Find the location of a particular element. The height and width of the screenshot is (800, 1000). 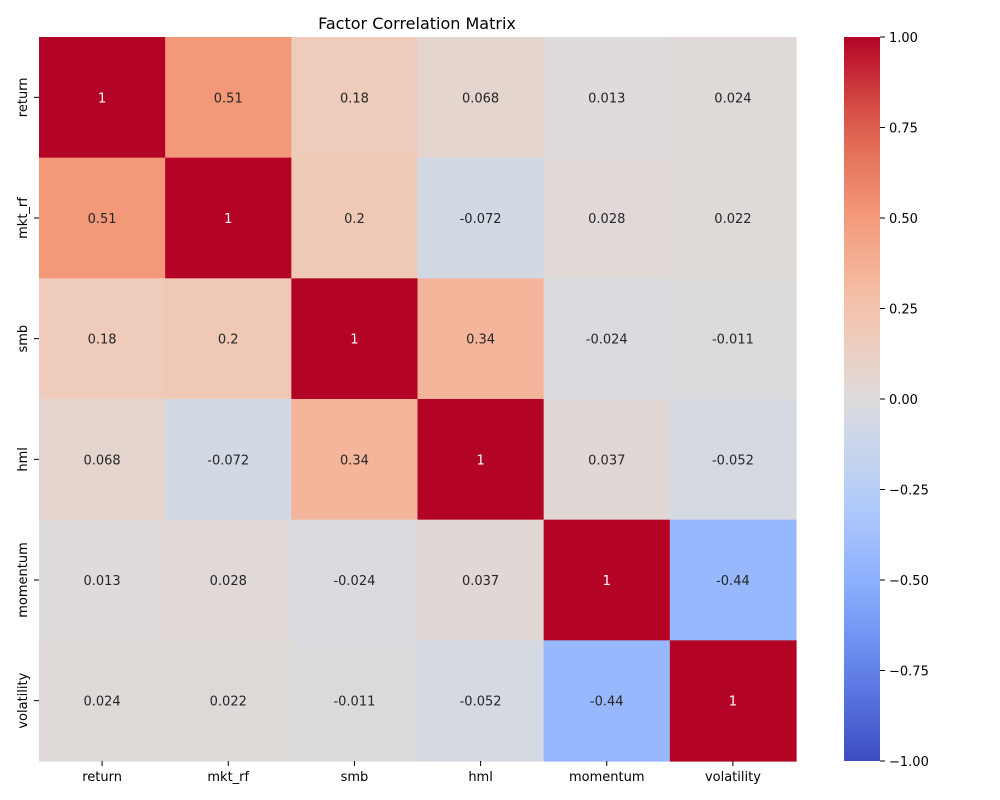

y-tick-label: mkt_rf is located at coordinates (23, 218).